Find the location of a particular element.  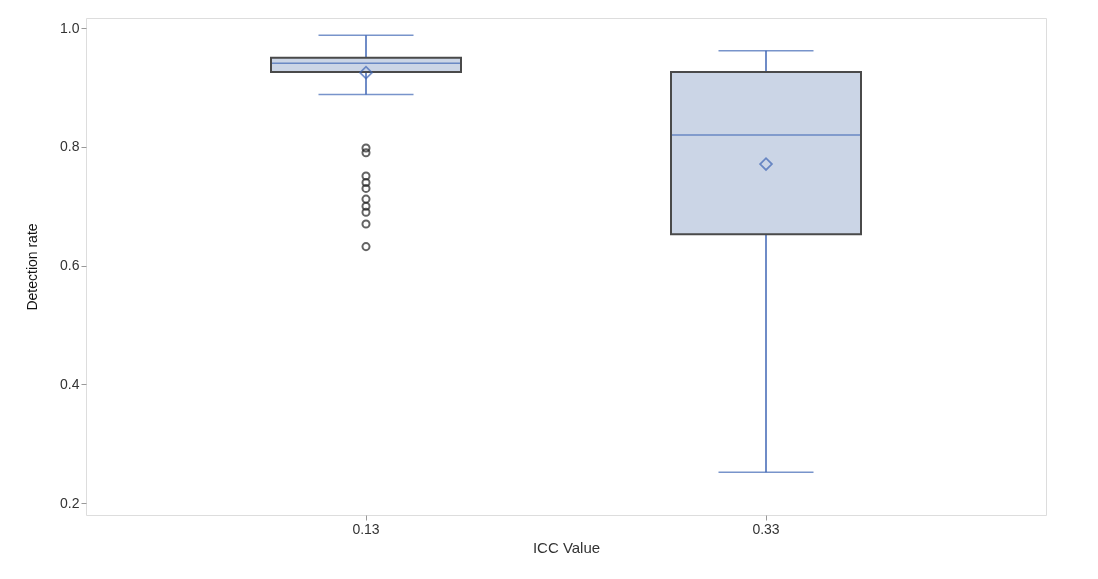

y-tick-label: 0.6 is located at coordinates (70, 265).